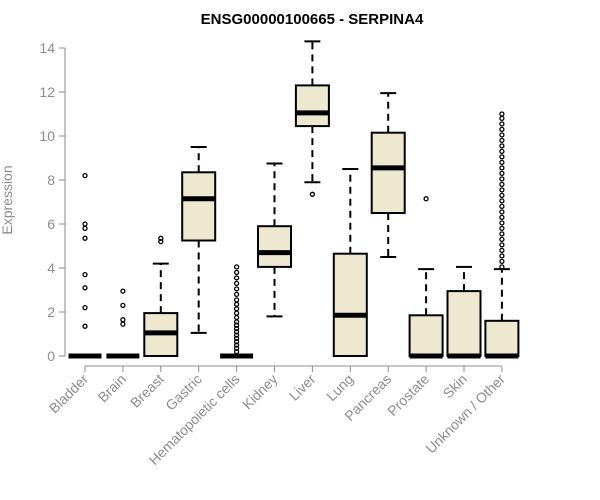  What do you see at coordinates (51, 356) in the screenshot?
I see `y-tick-label: 0` at bounding box center [51, 356].